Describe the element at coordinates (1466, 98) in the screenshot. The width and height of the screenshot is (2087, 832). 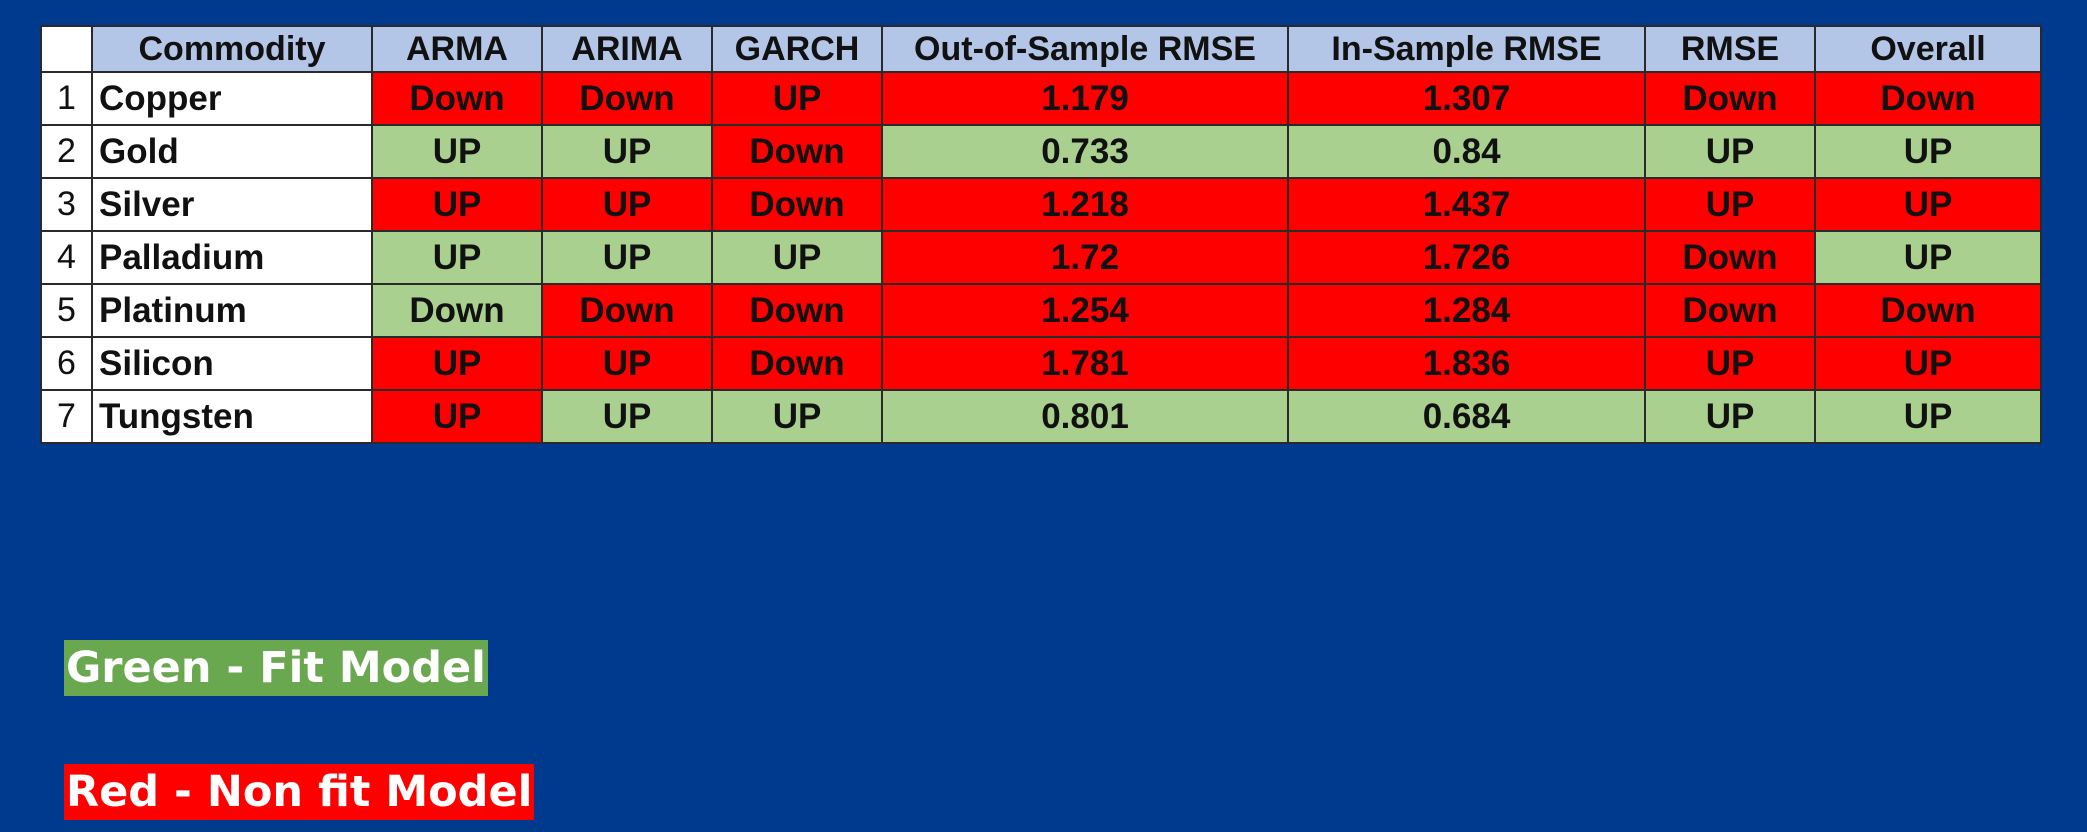
I see `result-cell: 1.307` at that location.